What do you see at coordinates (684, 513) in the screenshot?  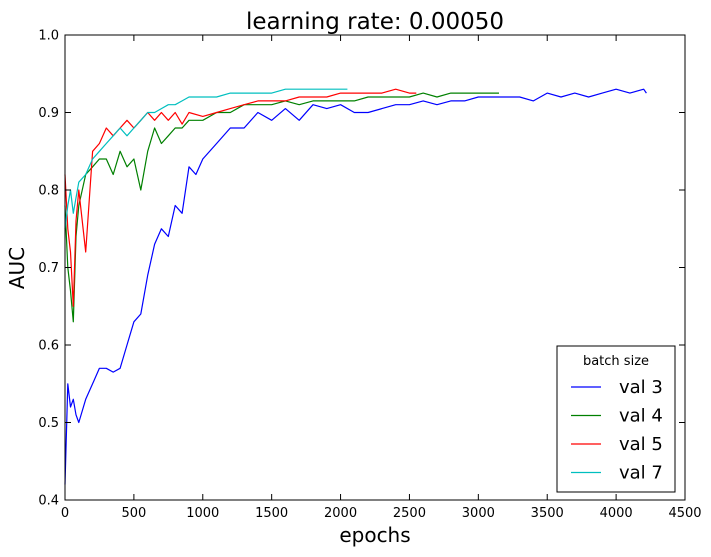 I see `x-tick-label: 4500` at bounding box center [684, 513].